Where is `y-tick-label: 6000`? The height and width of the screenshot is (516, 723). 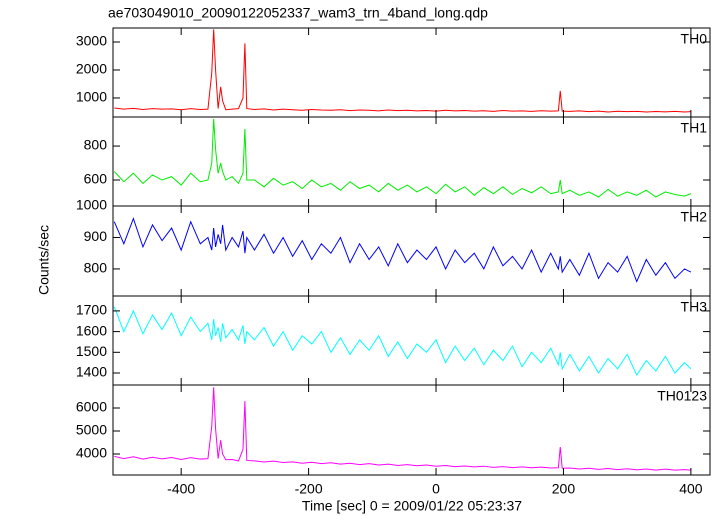 y-tick-label: 6000 is located at coordinates (91, 407).